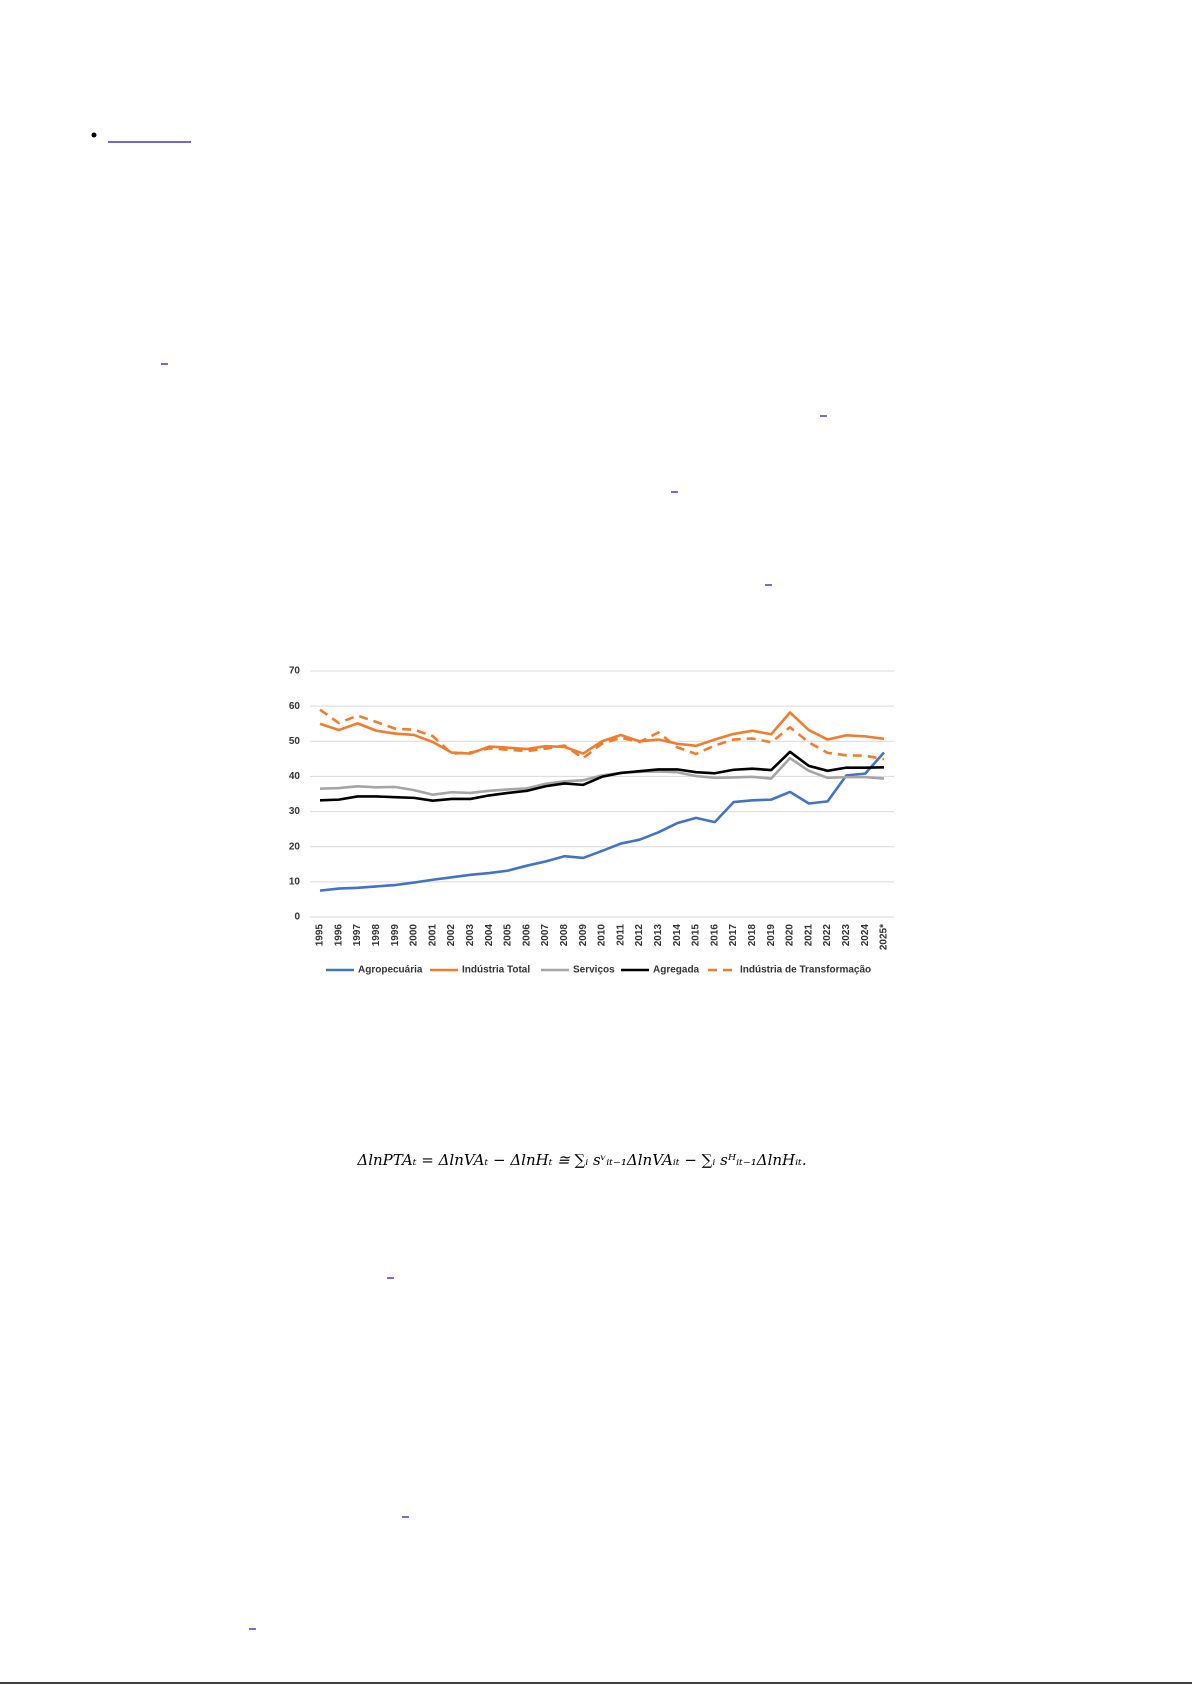  Describe the element at coordinates (295, 776) in the screenshot. I see `y-tick-label: 40` at that location.